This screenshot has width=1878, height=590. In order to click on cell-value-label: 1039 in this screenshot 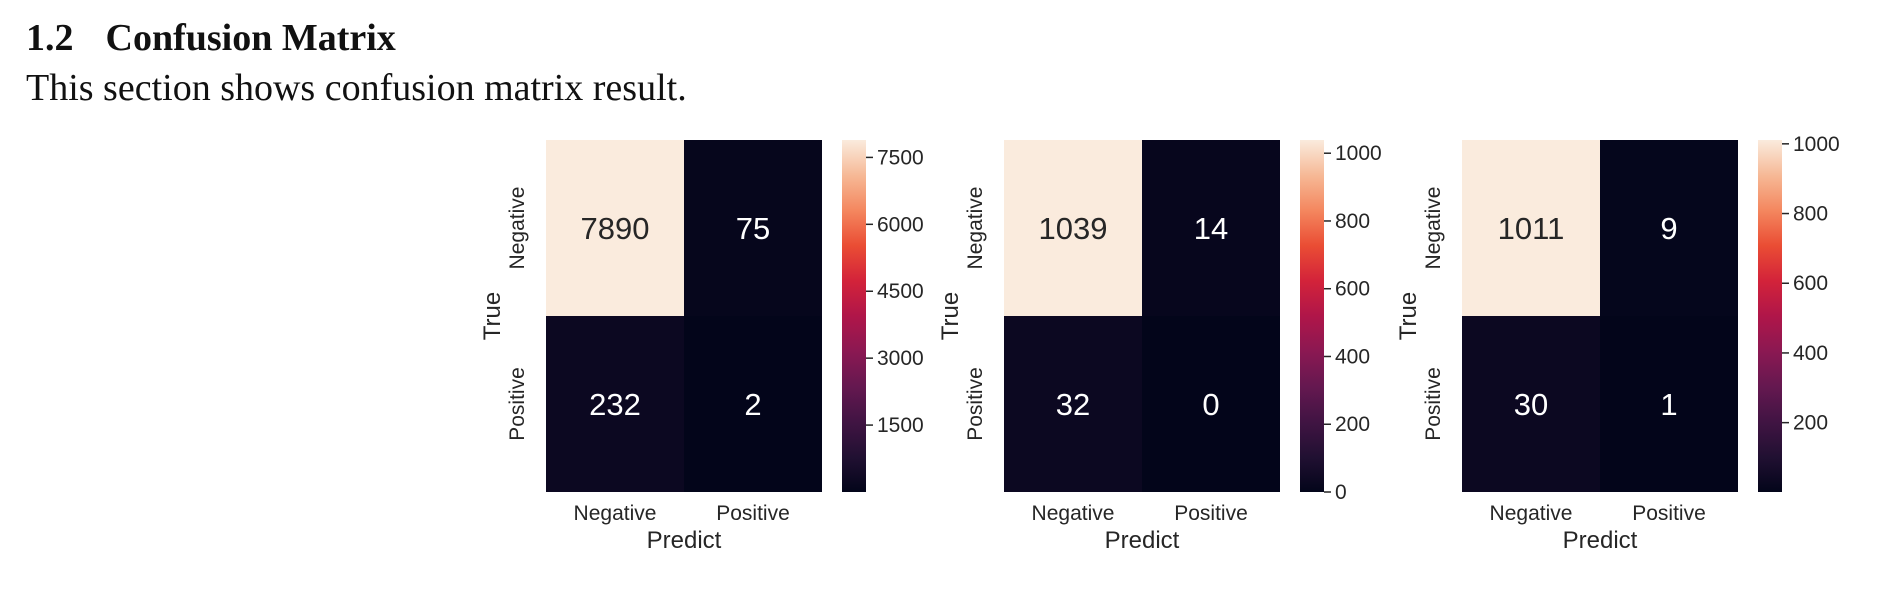, I will do `click(1073, 228)`.